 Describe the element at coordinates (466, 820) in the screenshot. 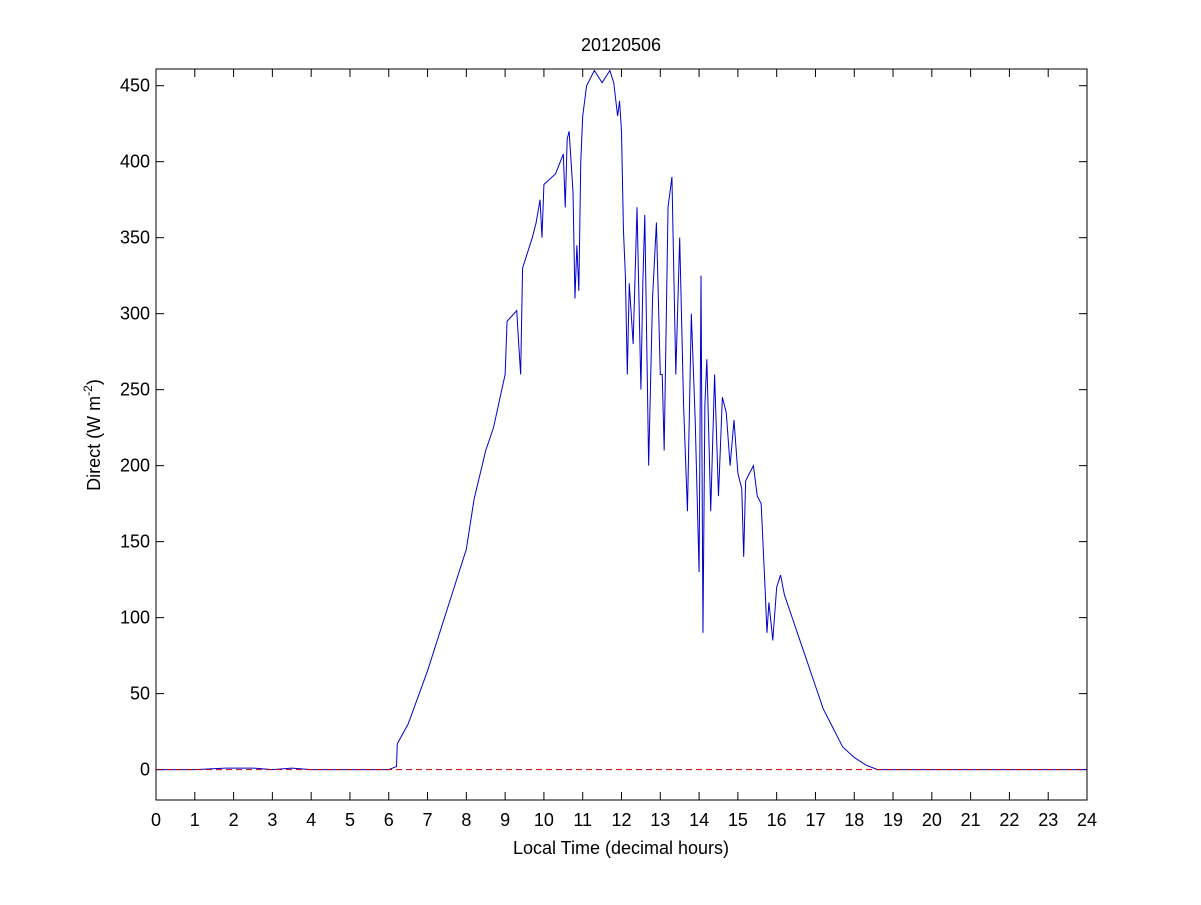

I see `x-tick-label: 8` at that location.